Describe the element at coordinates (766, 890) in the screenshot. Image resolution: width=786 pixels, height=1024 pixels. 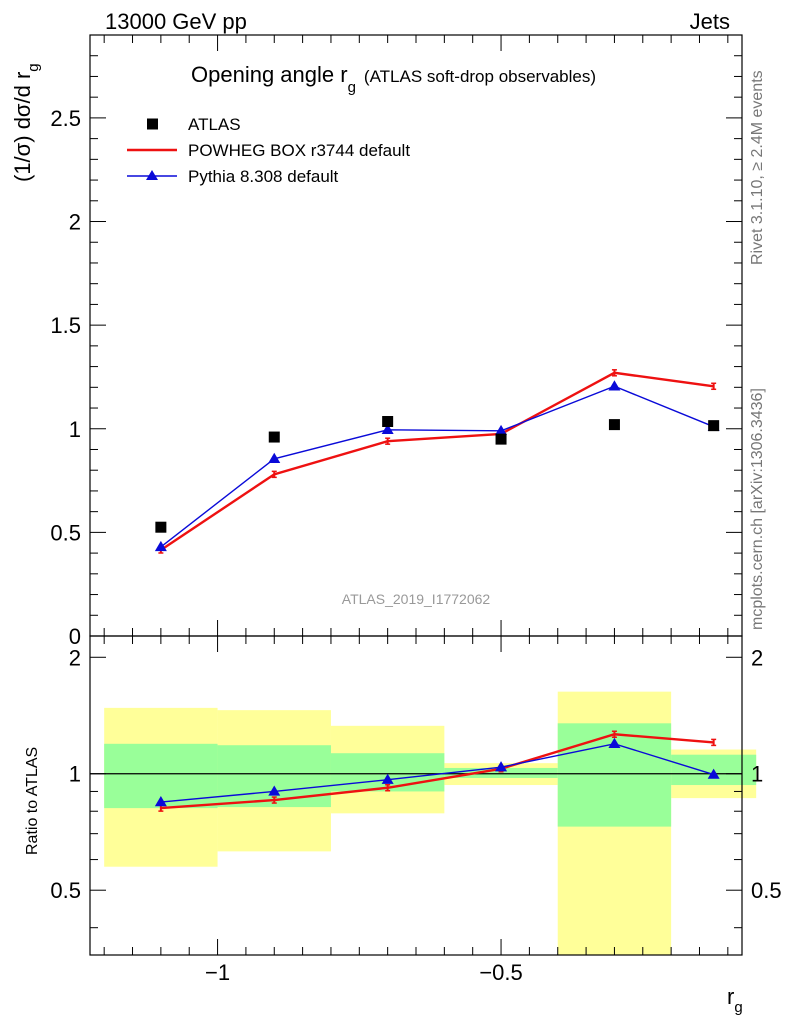
I see `ratio-tick-label-right-0: 0.5` at that location.